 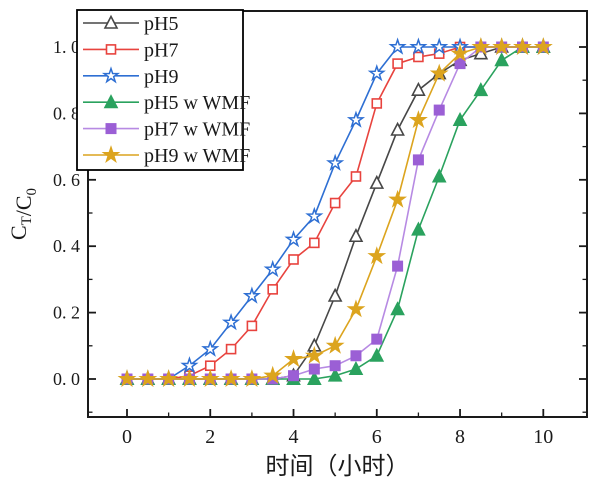 I want to click on legend-entry-pH5: pH5, so click(x=130, y=24).